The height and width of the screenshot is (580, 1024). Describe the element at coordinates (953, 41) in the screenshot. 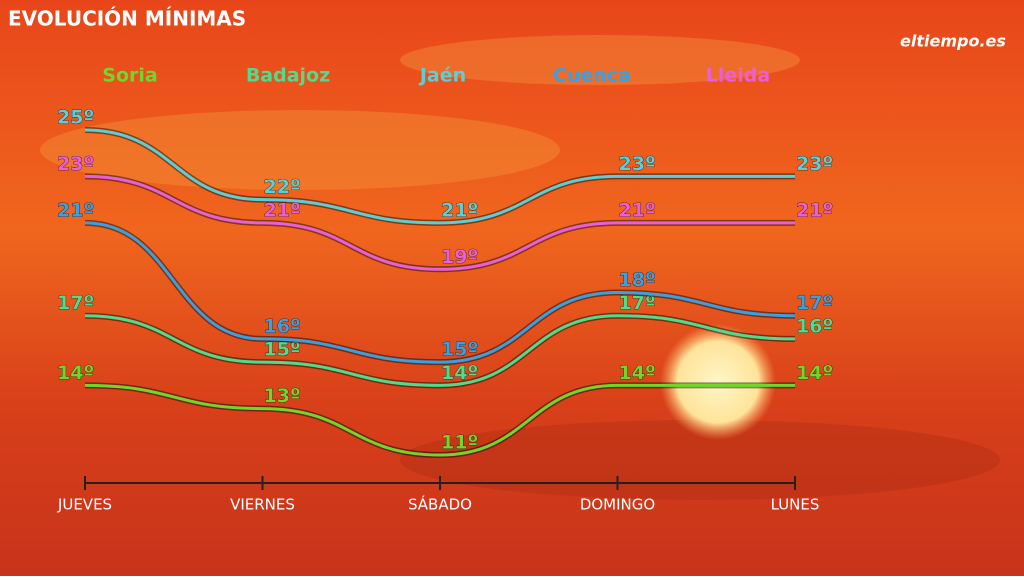

I see `logo: eltiempo.es` at that location.